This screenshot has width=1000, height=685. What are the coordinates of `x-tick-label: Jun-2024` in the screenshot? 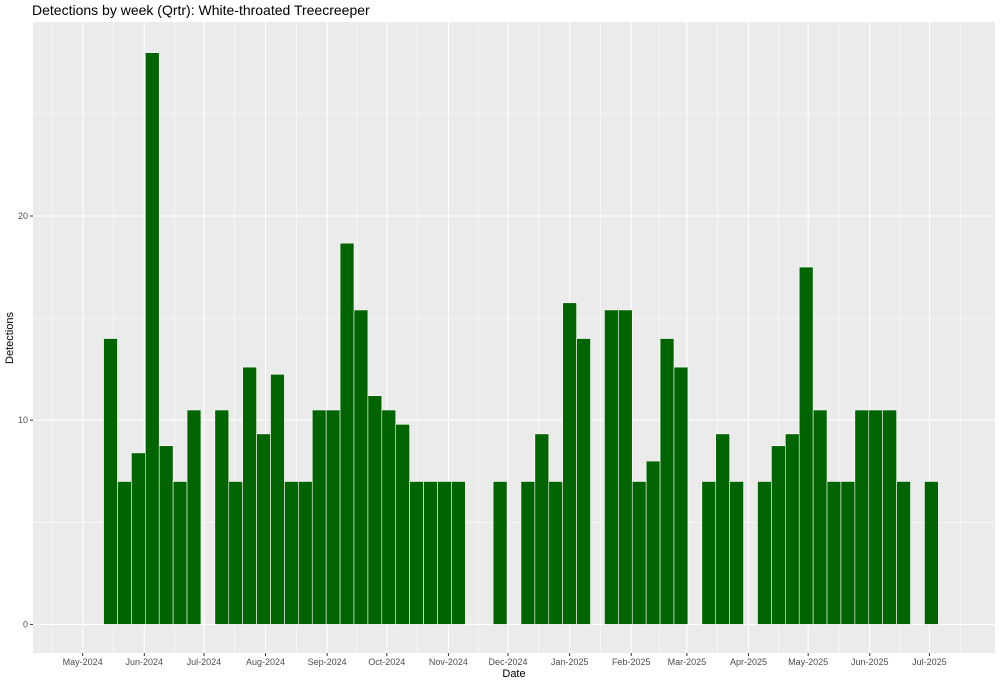 It's located at (145, 662).